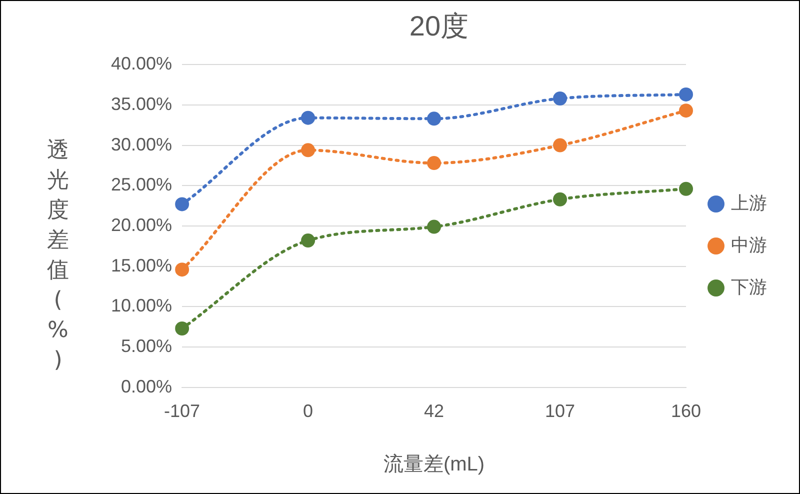  I want to click on x-tick-label: -107, so click(182, 411).